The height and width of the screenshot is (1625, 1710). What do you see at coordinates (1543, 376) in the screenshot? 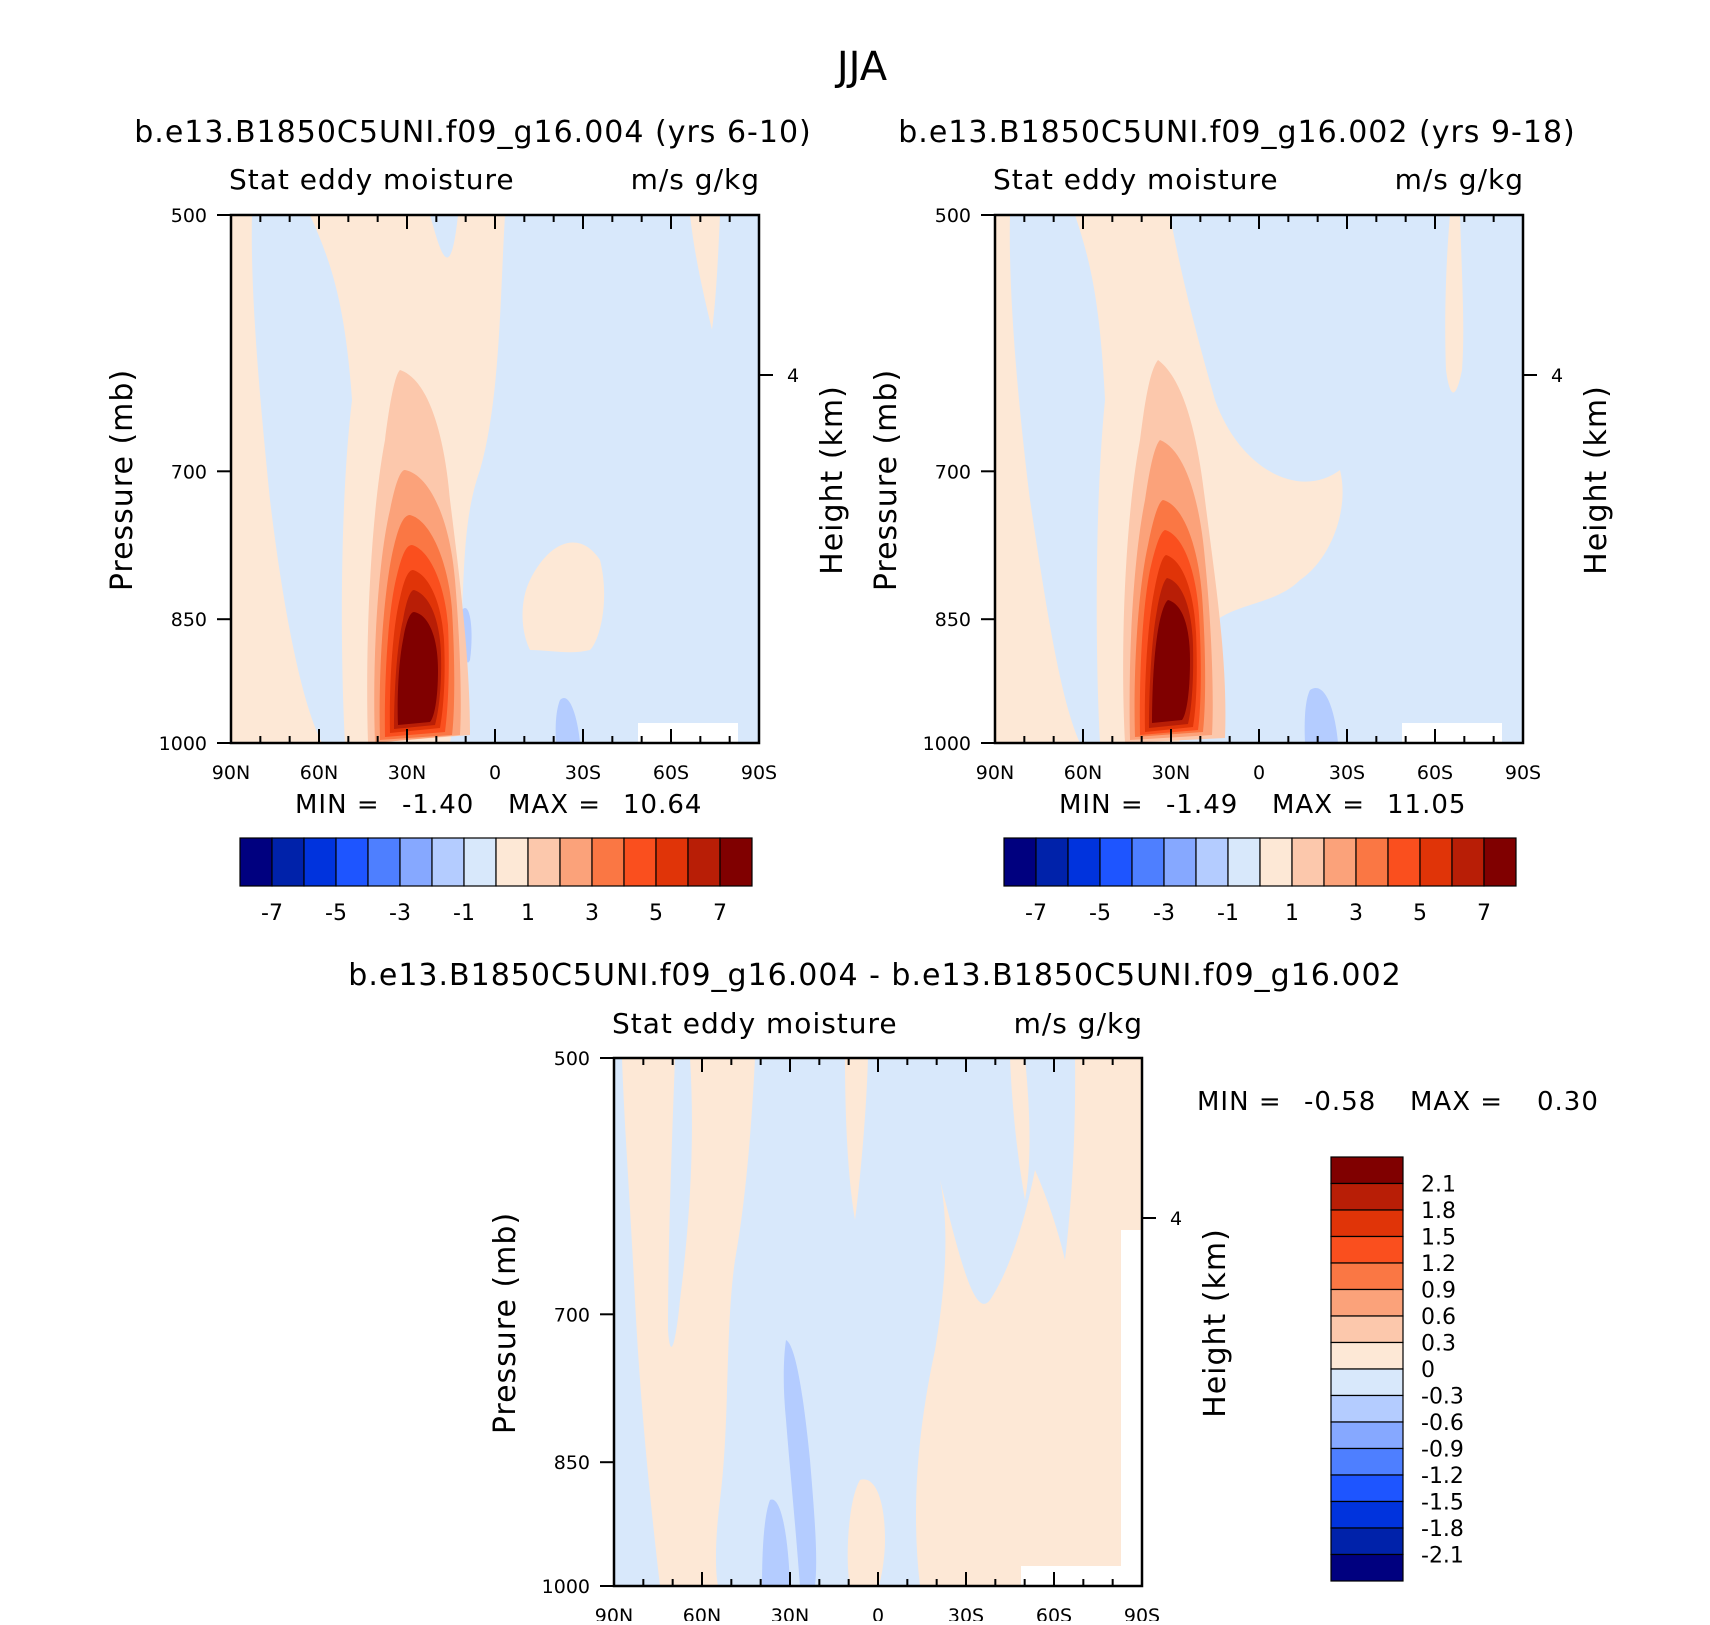
I see `panel-2-y-right-axis: 4` at bounding box center [1543, 376].